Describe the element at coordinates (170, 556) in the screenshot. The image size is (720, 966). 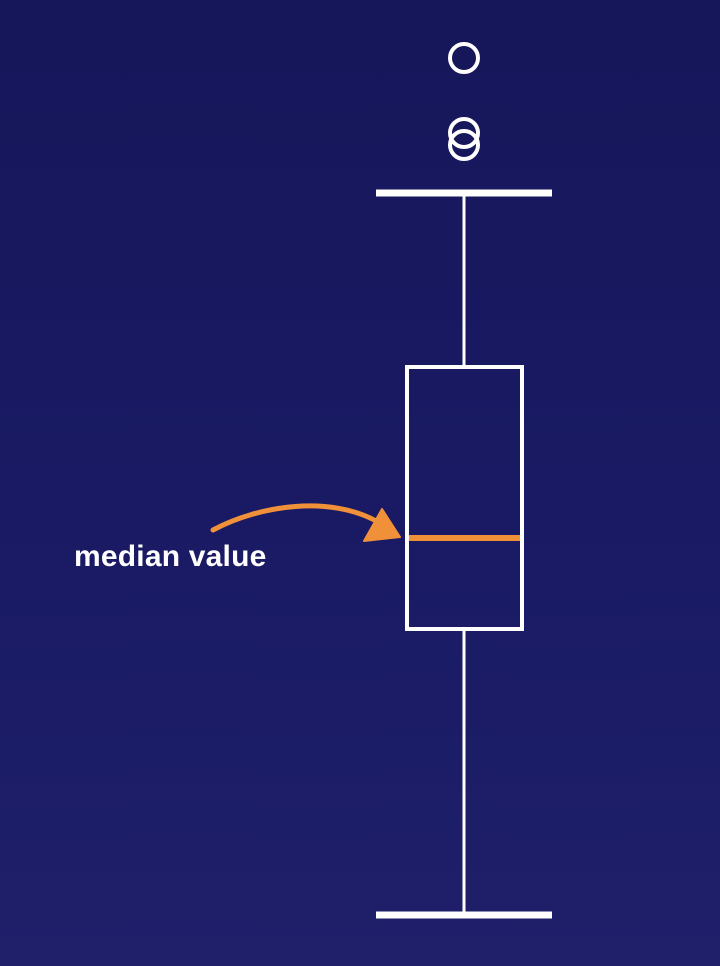
I see `median-annotation-label: median value` at that location.